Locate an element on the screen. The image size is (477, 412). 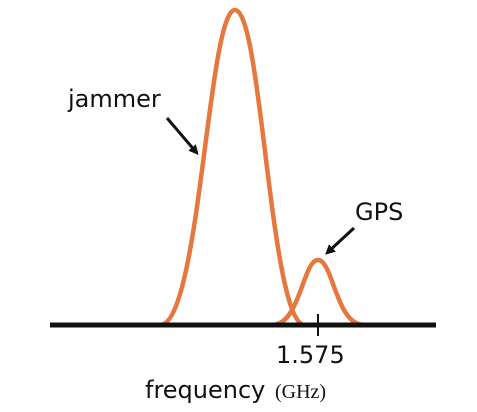
gps-curve is located at coordinates (318, 292).